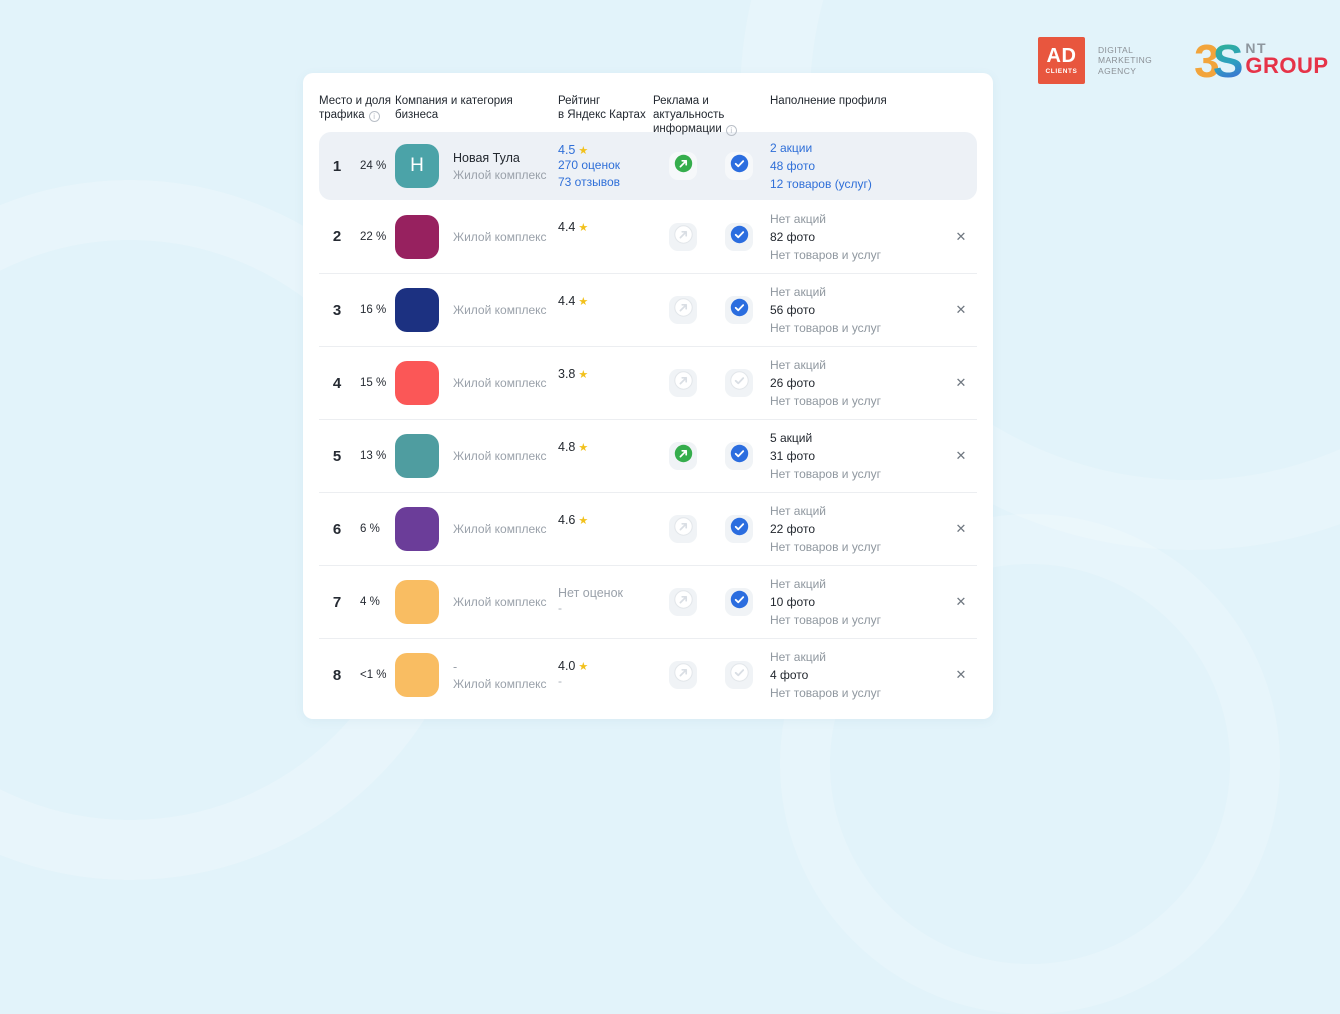  Describe the element at coordinates (821, 184) in the screenshot. I see `profile-line: 12 товаров (услуг)` at that location.